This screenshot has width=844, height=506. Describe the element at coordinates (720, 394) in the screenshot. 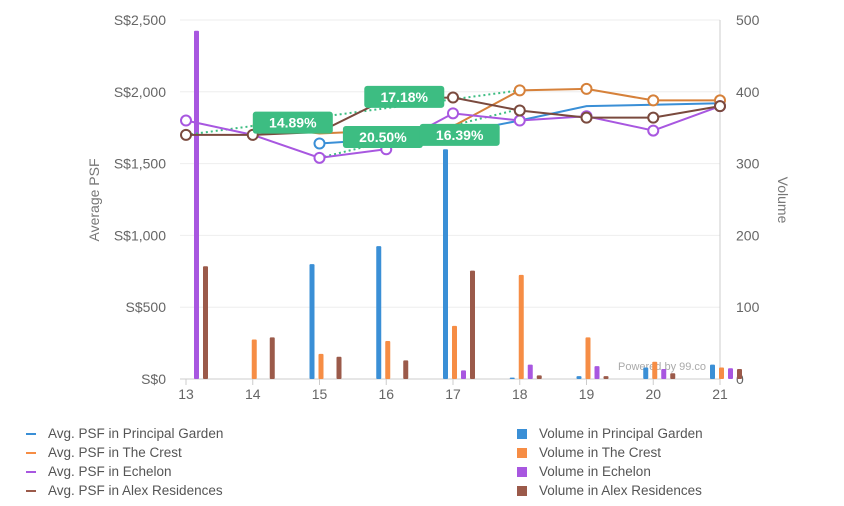

I see `x-tick-label: 21` at that location.